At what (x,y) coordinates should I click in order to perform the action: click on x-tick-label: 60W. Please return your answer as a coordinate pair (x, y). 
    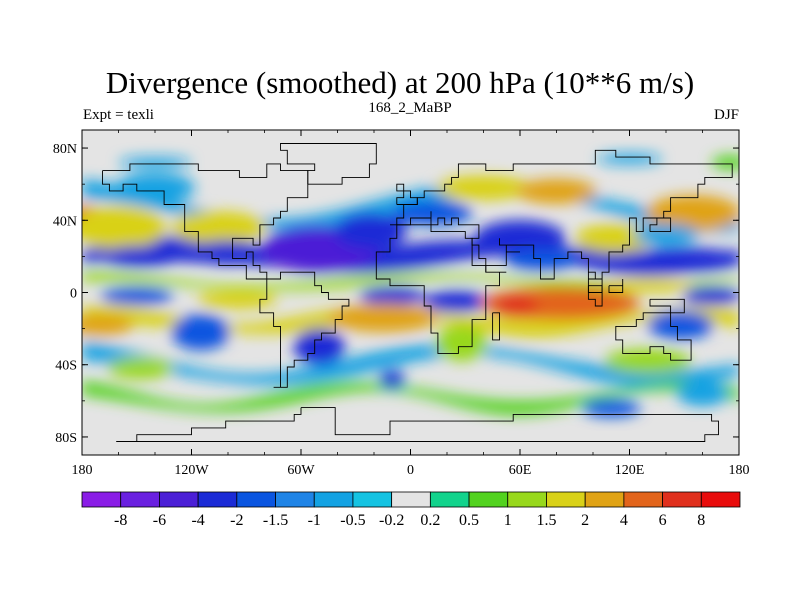
    Looking at the image, I should click on (301, 470).